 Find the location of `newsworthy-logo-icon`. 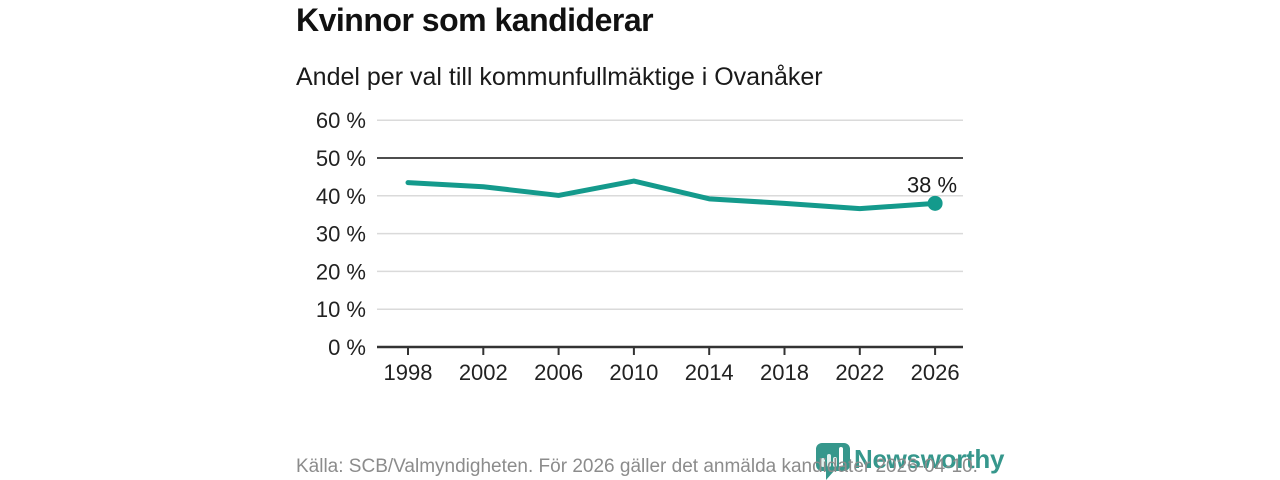

newsworthy-logo-icon is located at coordinates (833, 461).